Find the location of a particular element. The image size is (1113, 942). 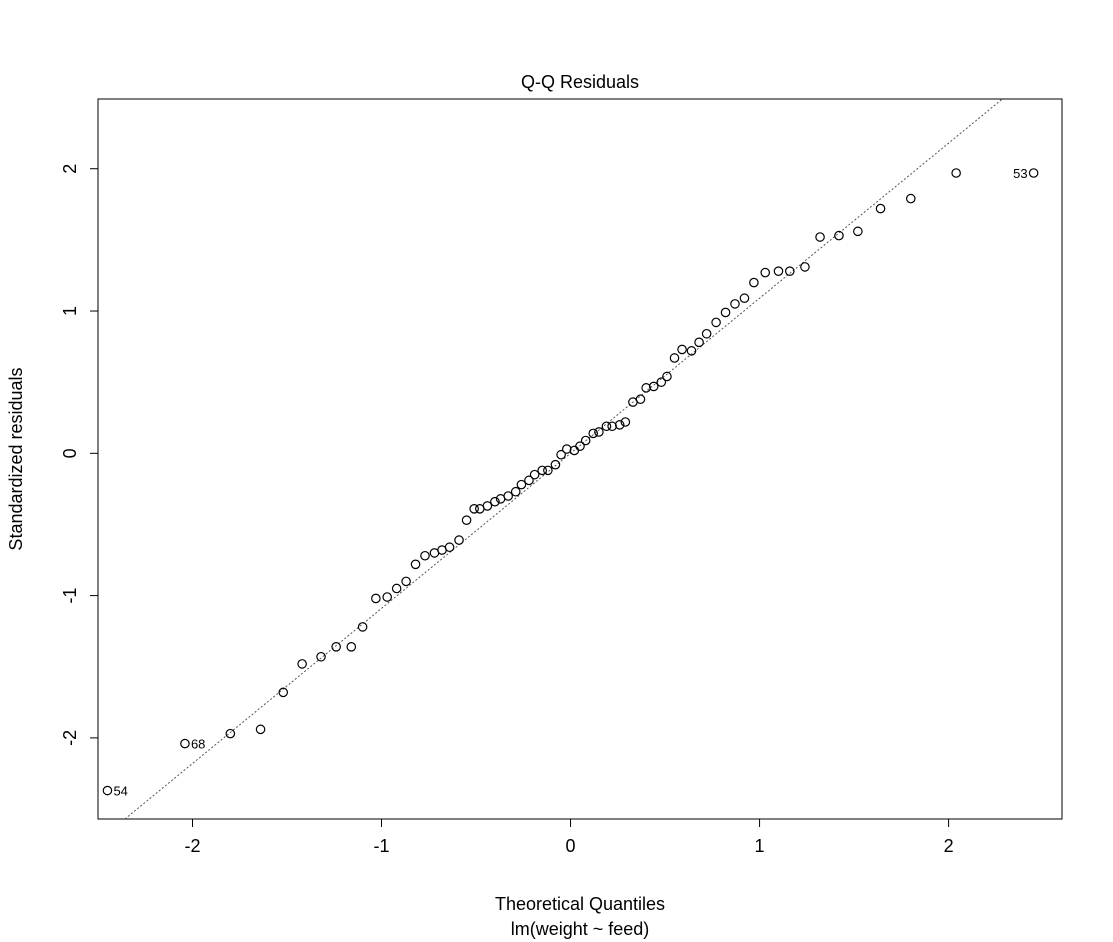

y-tick-label: 1 is located at coordinates (70, 311).